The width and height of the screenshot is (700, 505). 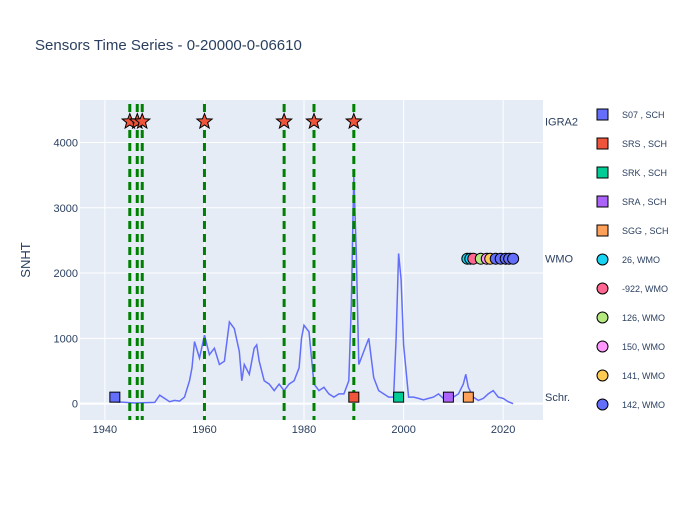 I want to click on x-tick-label: 2020, so click(x=503, y=430).